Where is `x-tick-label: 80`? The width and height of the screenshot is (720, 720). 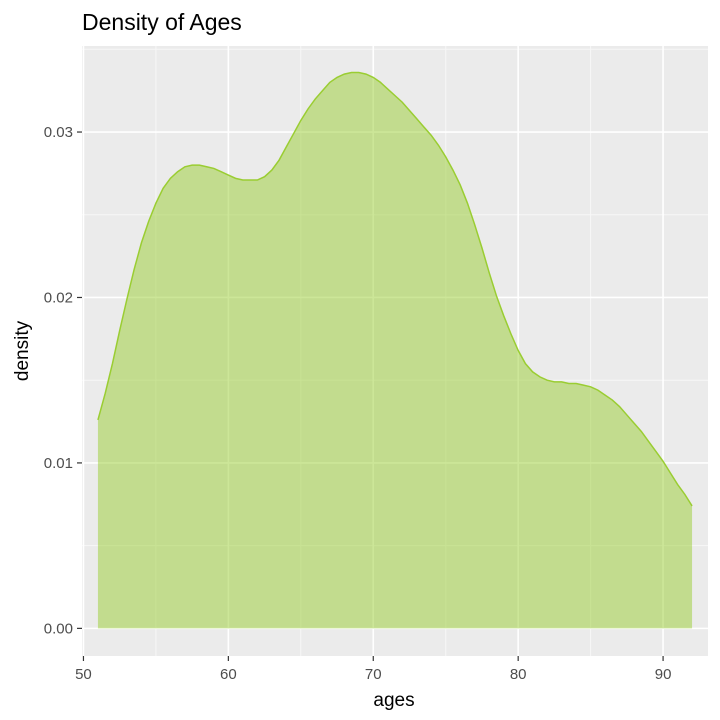 x-tick-label: 80 is located at coordinates (518, 674).